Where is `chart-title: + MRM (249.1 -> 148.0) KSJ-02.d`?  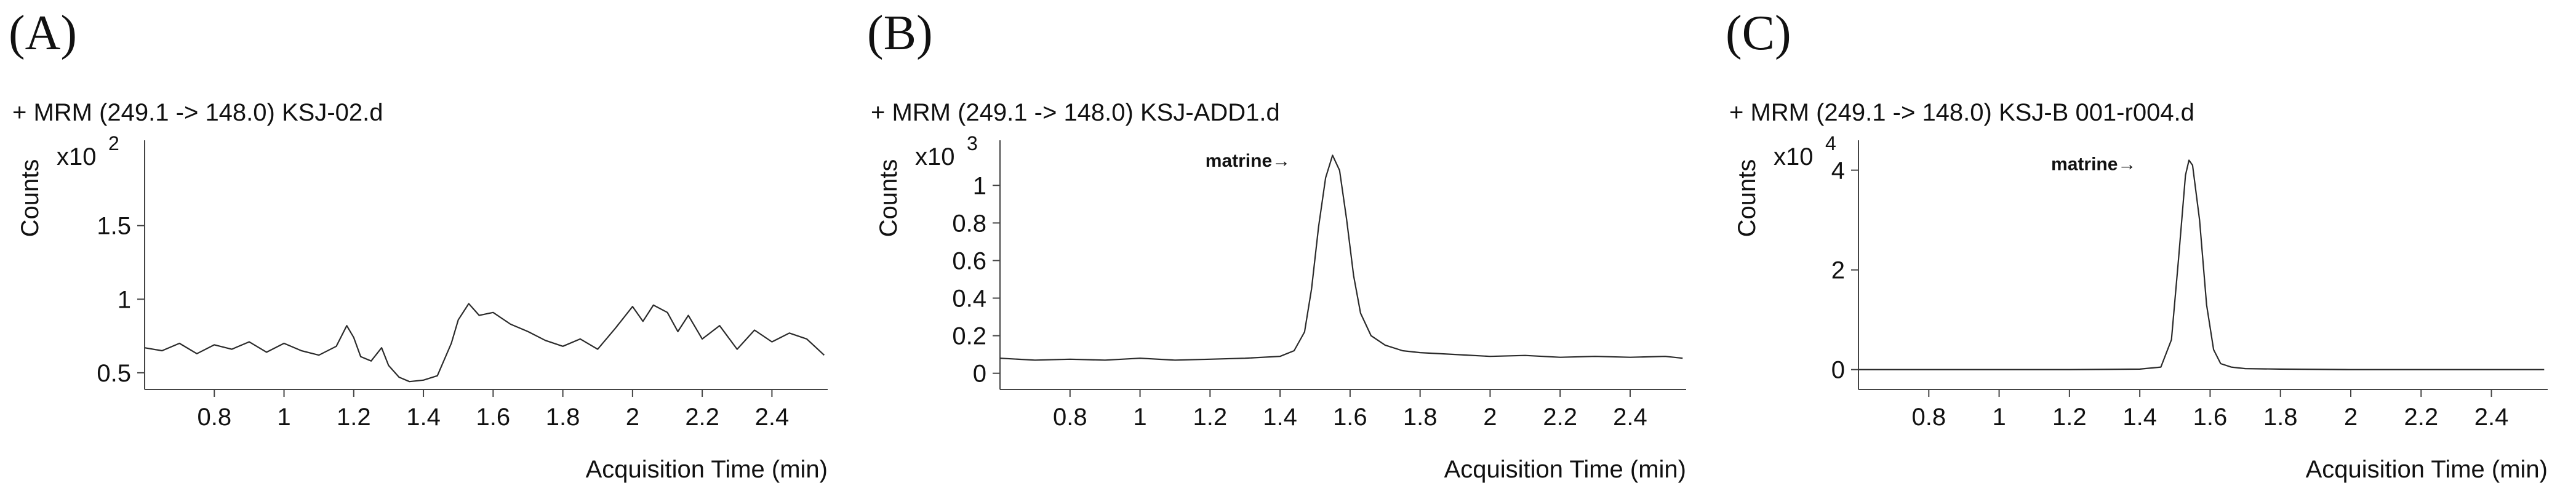
chart-title: + MRM (249.1 -> 148.0) KSJ-02.d is located at coordinates (197, 112).